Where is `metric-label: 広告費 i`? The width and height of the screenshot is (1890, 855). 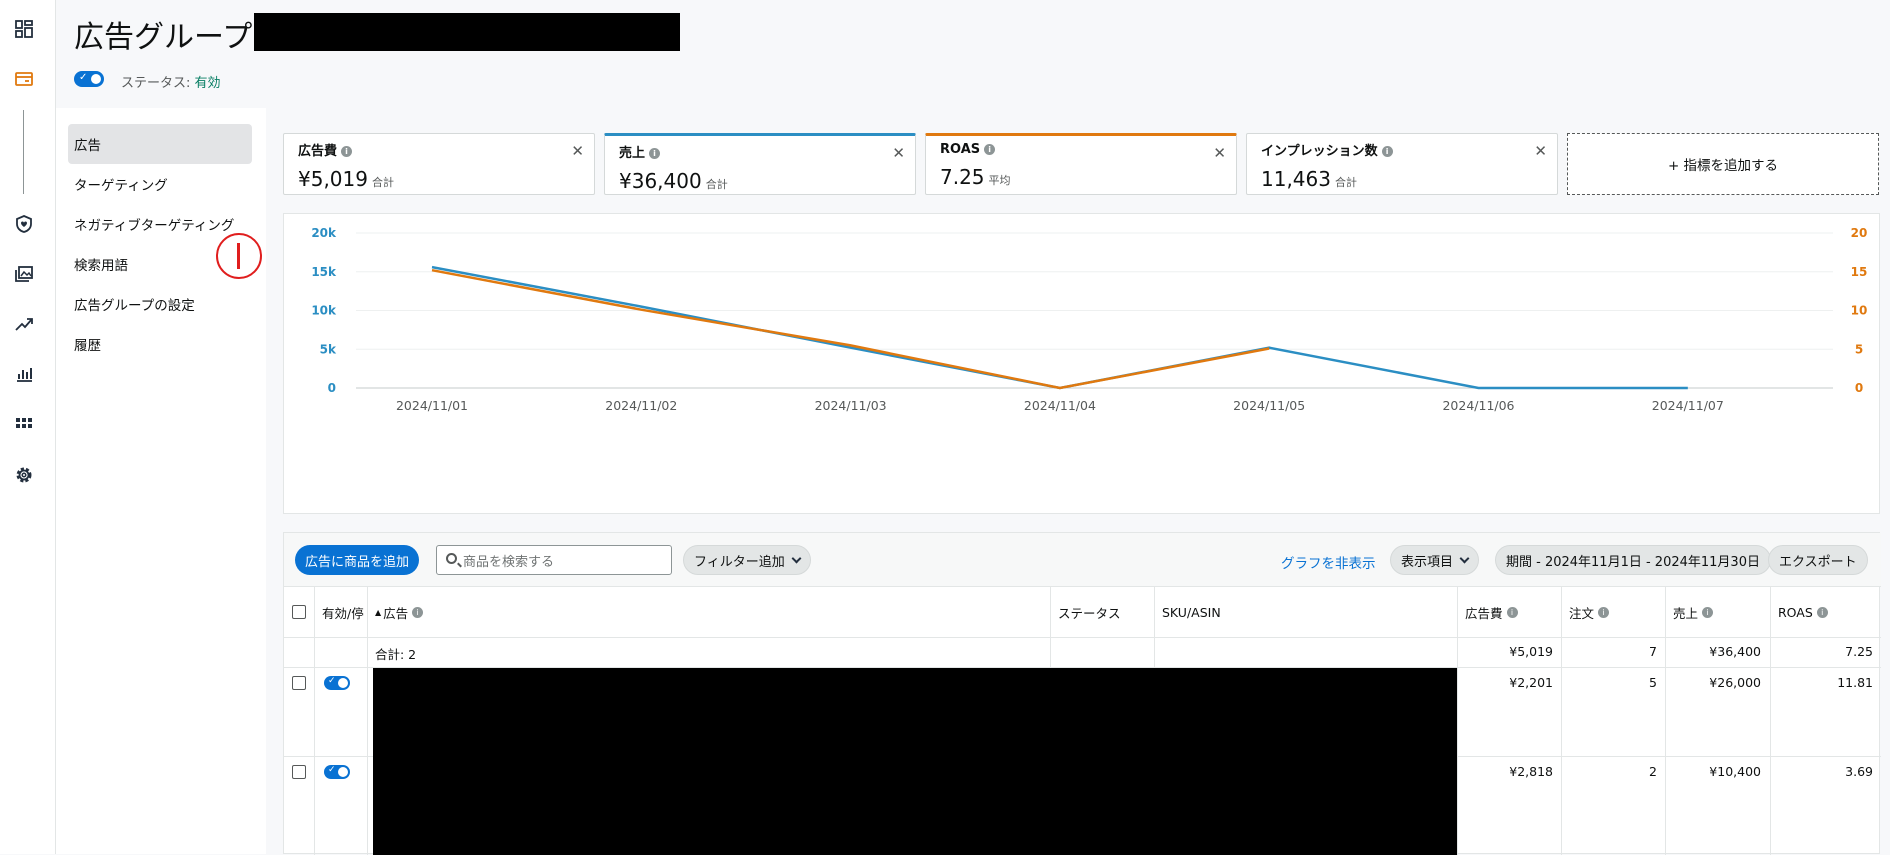
metric-label: 広告費 i is located at coordinates (439, 149).